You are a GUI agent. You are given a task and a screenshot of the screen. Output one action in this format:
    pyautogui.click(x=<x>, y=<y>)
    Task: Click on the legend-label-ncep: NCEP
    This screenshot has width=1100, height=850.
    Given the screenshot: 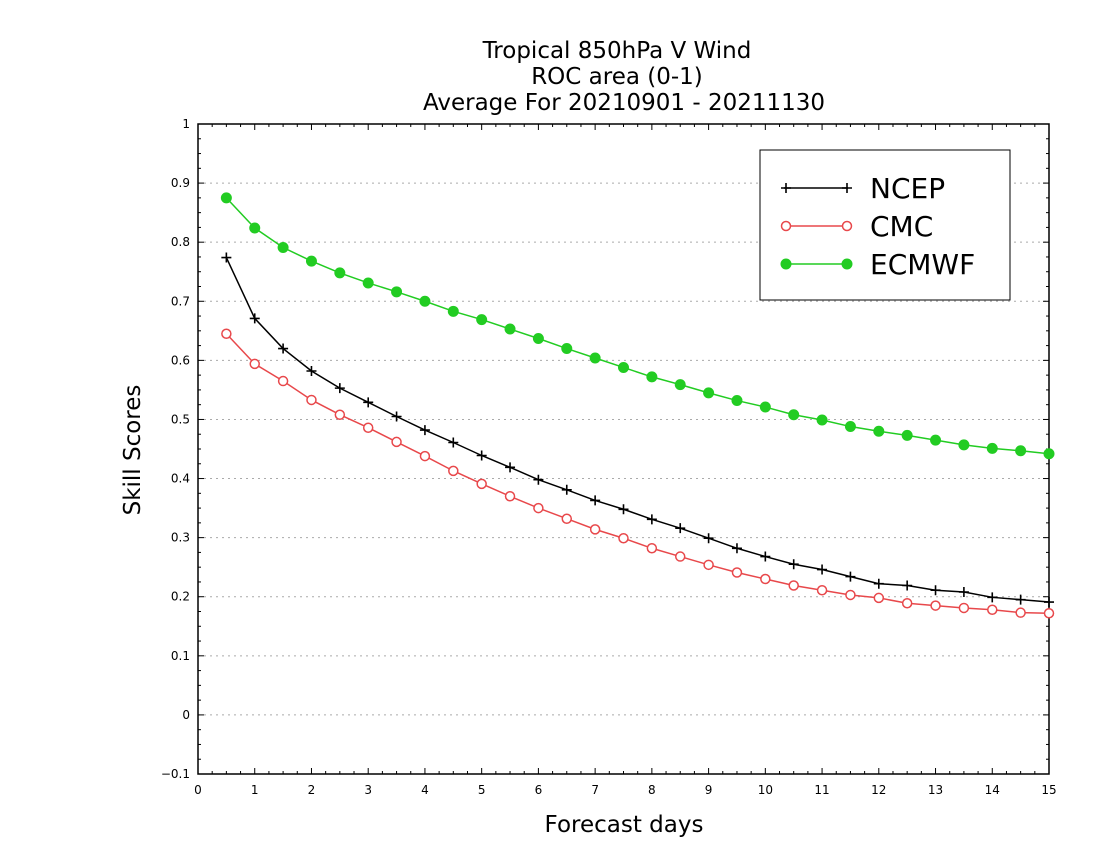 What is the action you would take?
    pyautogui.click(x=907, y=188)
    